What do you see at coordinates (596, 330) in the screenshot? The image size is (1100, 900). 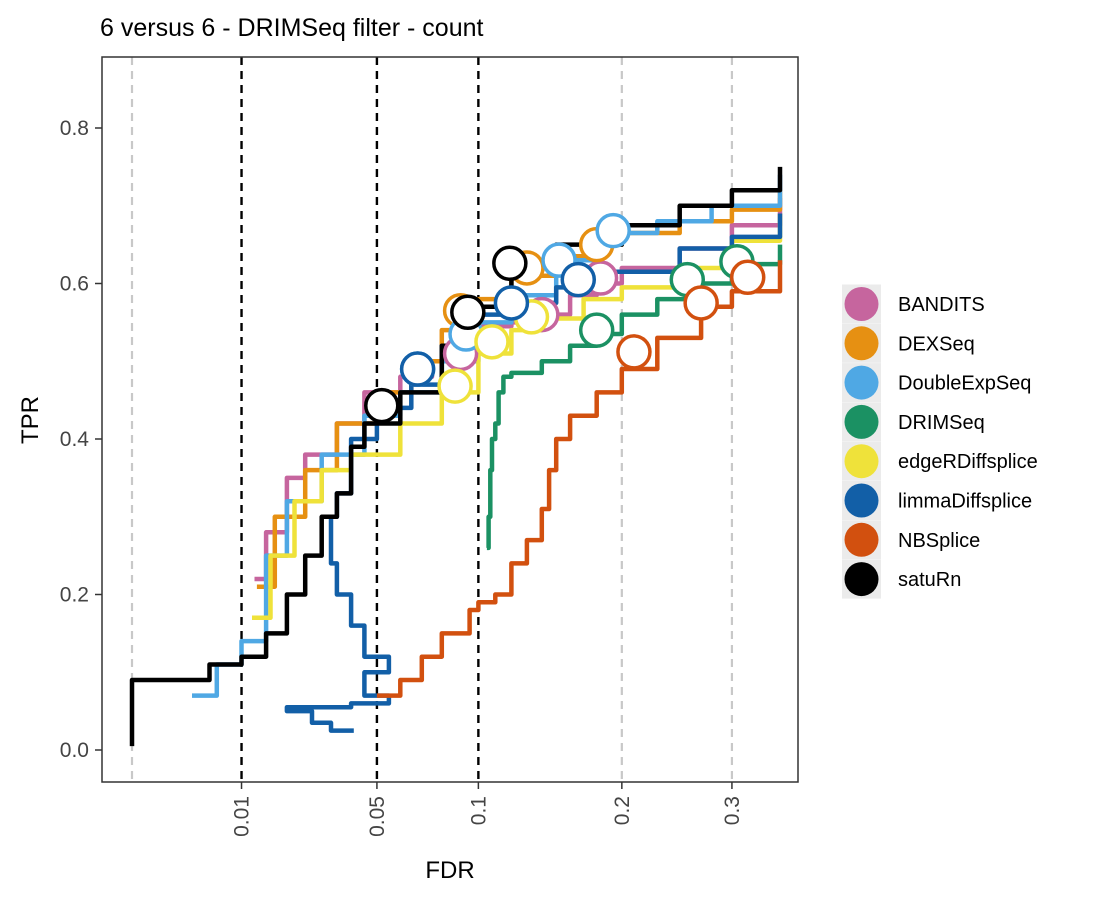 I see `marker-DRIMSeq` at bounding box center [596, 330].